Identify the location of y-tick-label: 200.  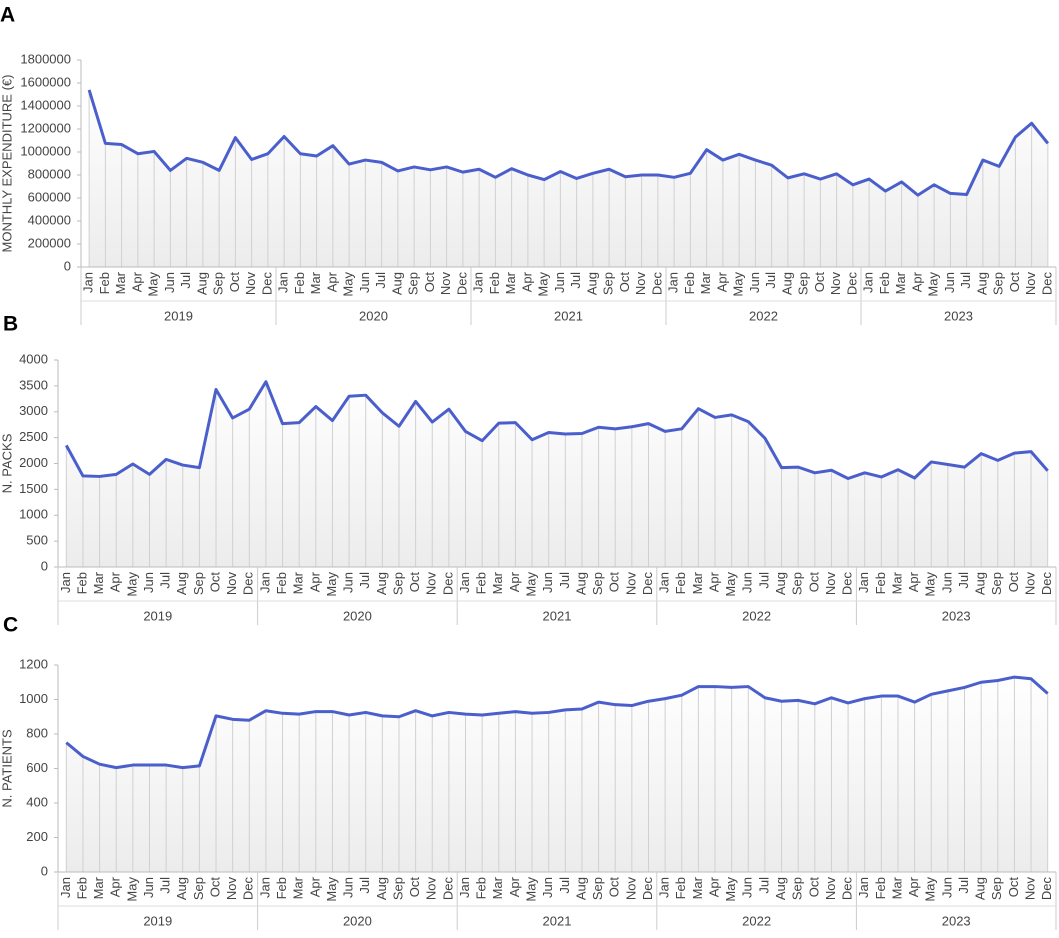
(37, 836).